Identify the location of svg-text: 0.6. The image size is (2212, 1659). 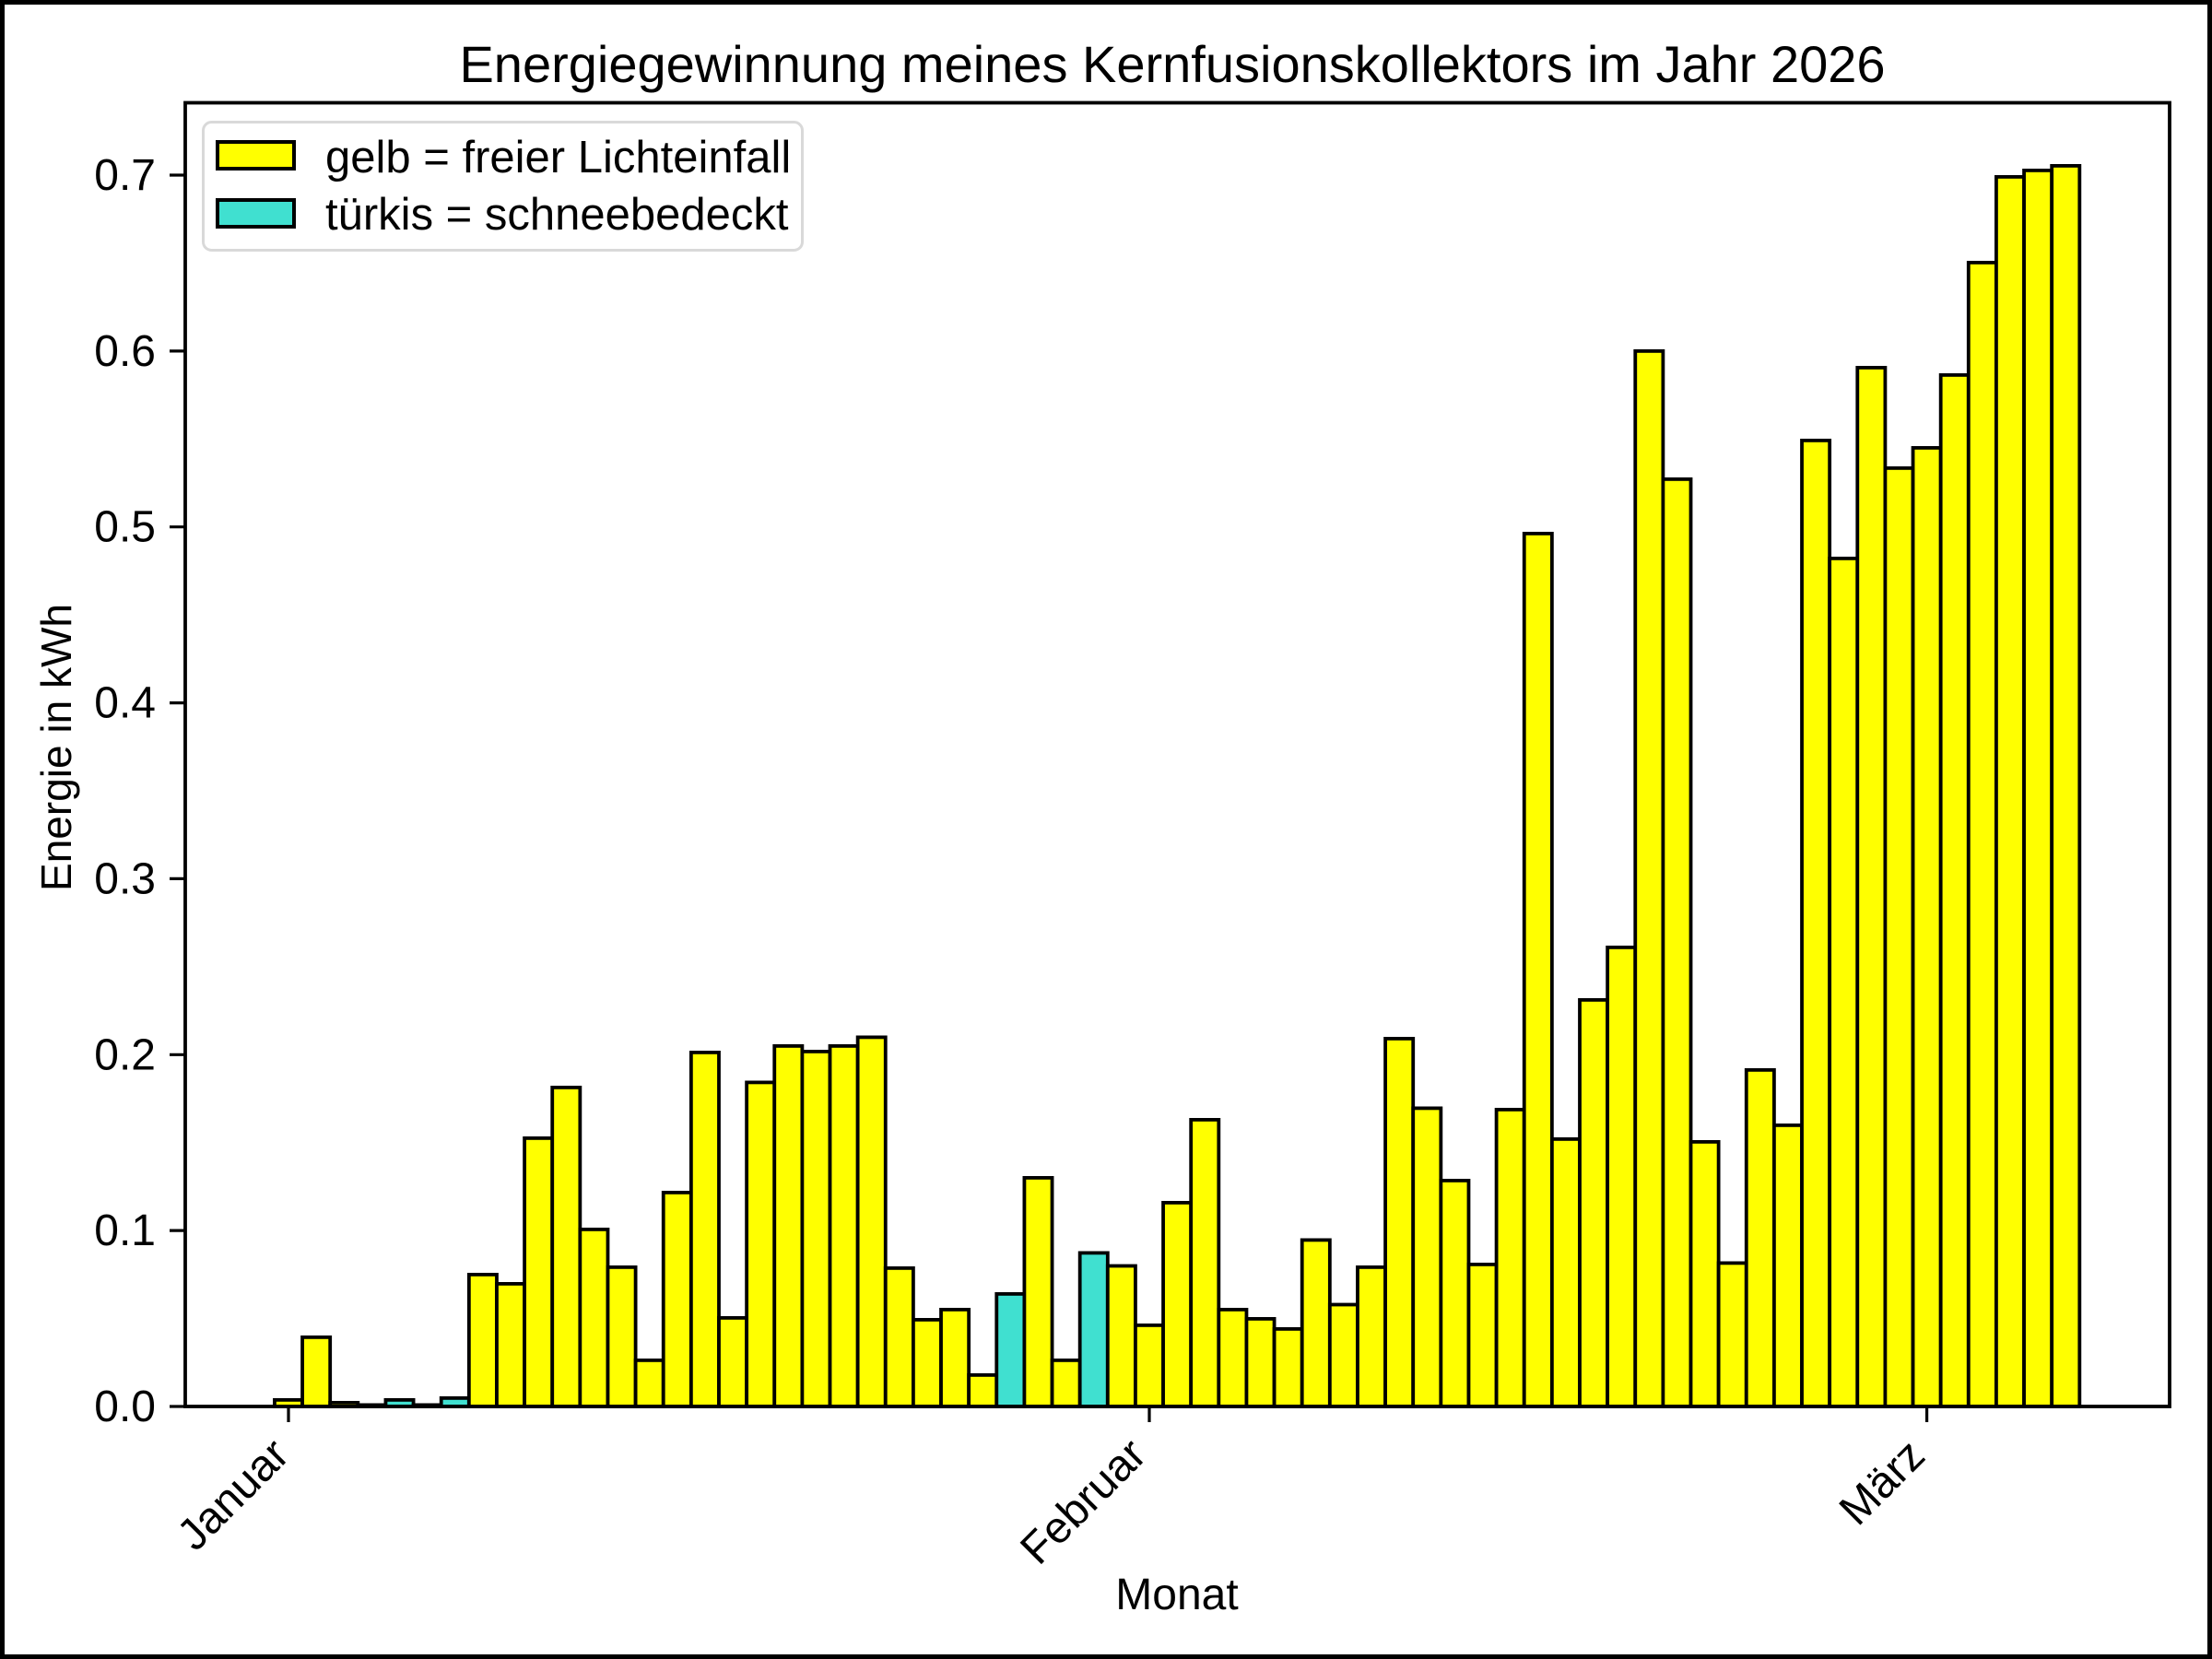
(125, 351).